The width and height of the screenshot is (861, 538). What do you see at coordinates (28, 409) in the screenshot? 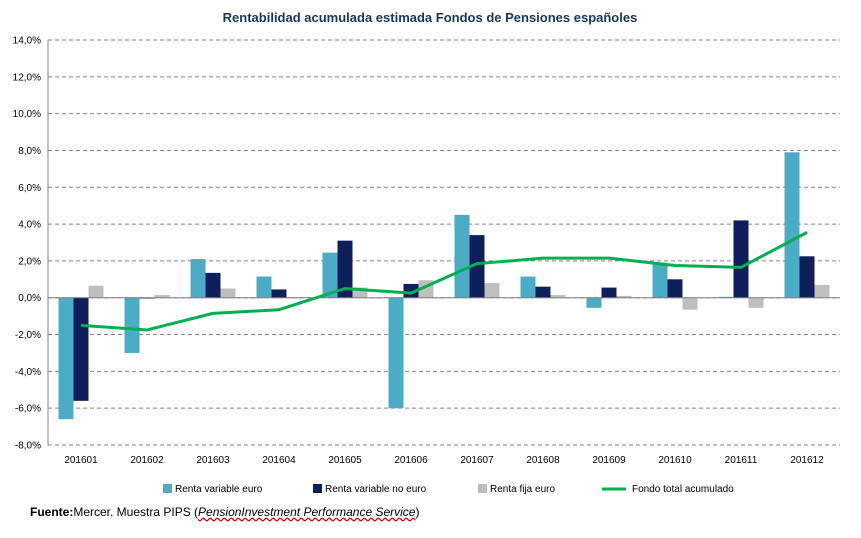
I see `y-tick-label: -6,0%` at bounding box center [28, 409].